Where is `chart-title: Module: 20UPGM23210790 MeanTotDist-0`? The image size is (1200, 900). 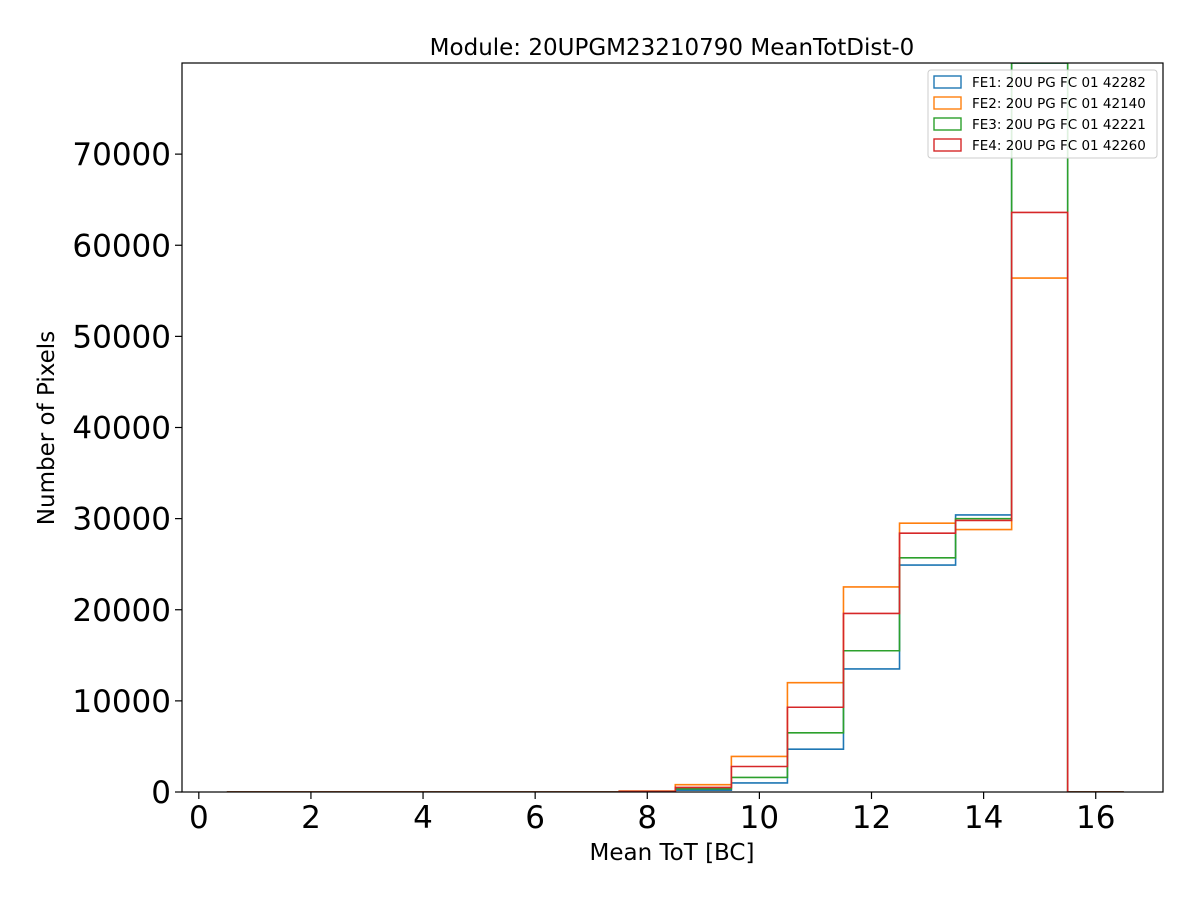
chart-title: Module: 20UPGM23210790 MeanTotDist-0 is located at coordinates (672, 48).